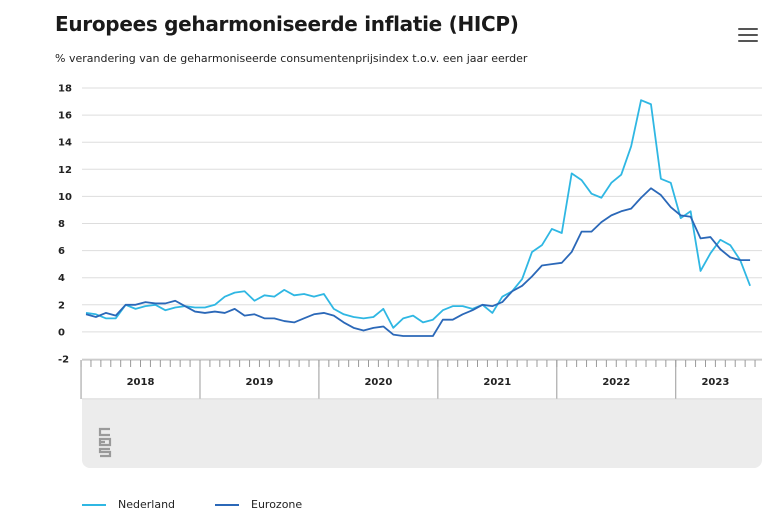 The height and width of the screenshot is (521, 780). Describe the element at coordinates (378, 382) in the screenshot. I see `x-year-label: 2020` at that location.